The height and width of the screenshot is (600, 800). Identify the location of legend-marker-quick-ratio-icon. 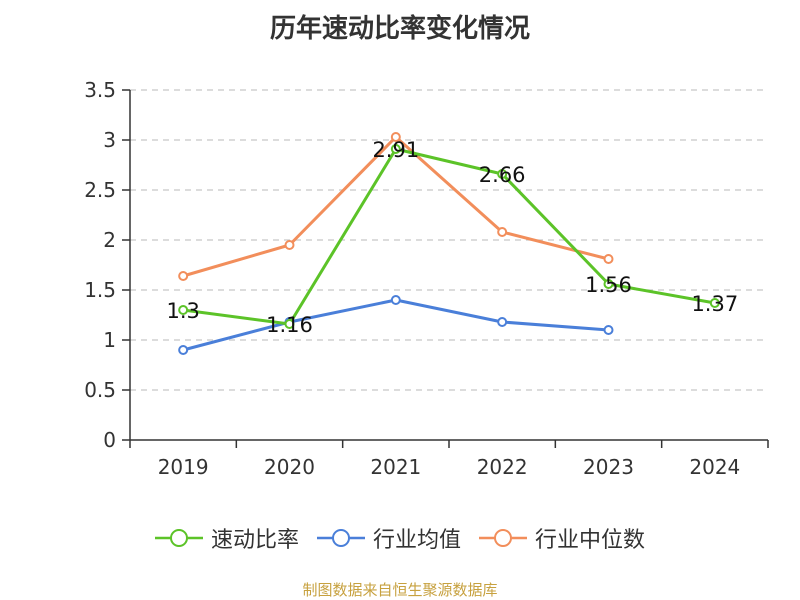
(178, 538).